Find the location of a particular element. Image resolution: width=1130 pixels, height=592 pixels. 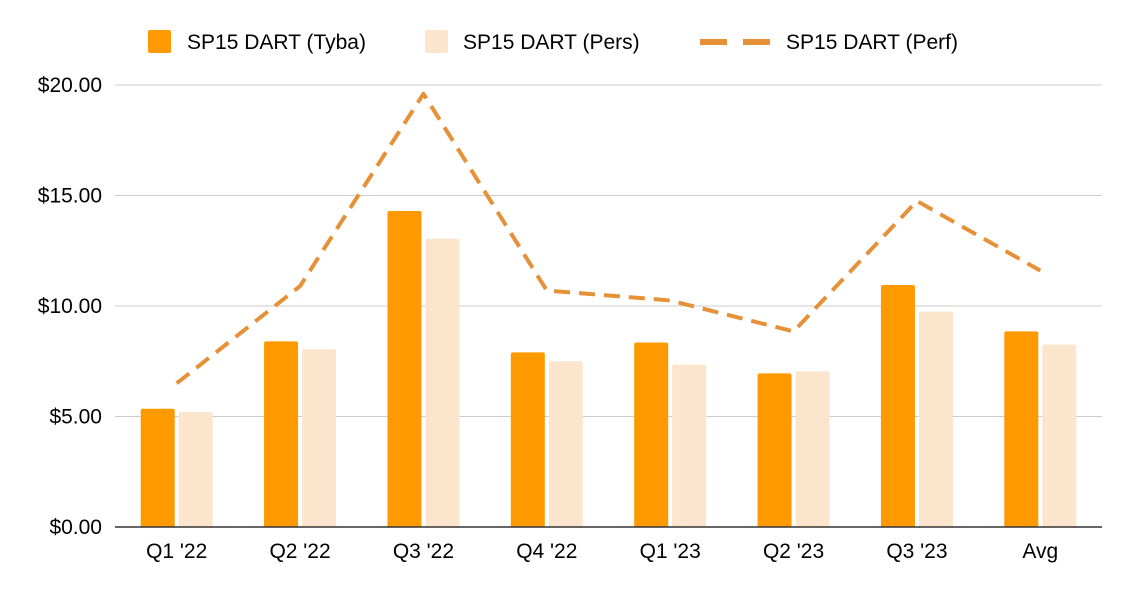

legend-label-0: SP15 DART (Tyba) is located at coordinates (276, 42).